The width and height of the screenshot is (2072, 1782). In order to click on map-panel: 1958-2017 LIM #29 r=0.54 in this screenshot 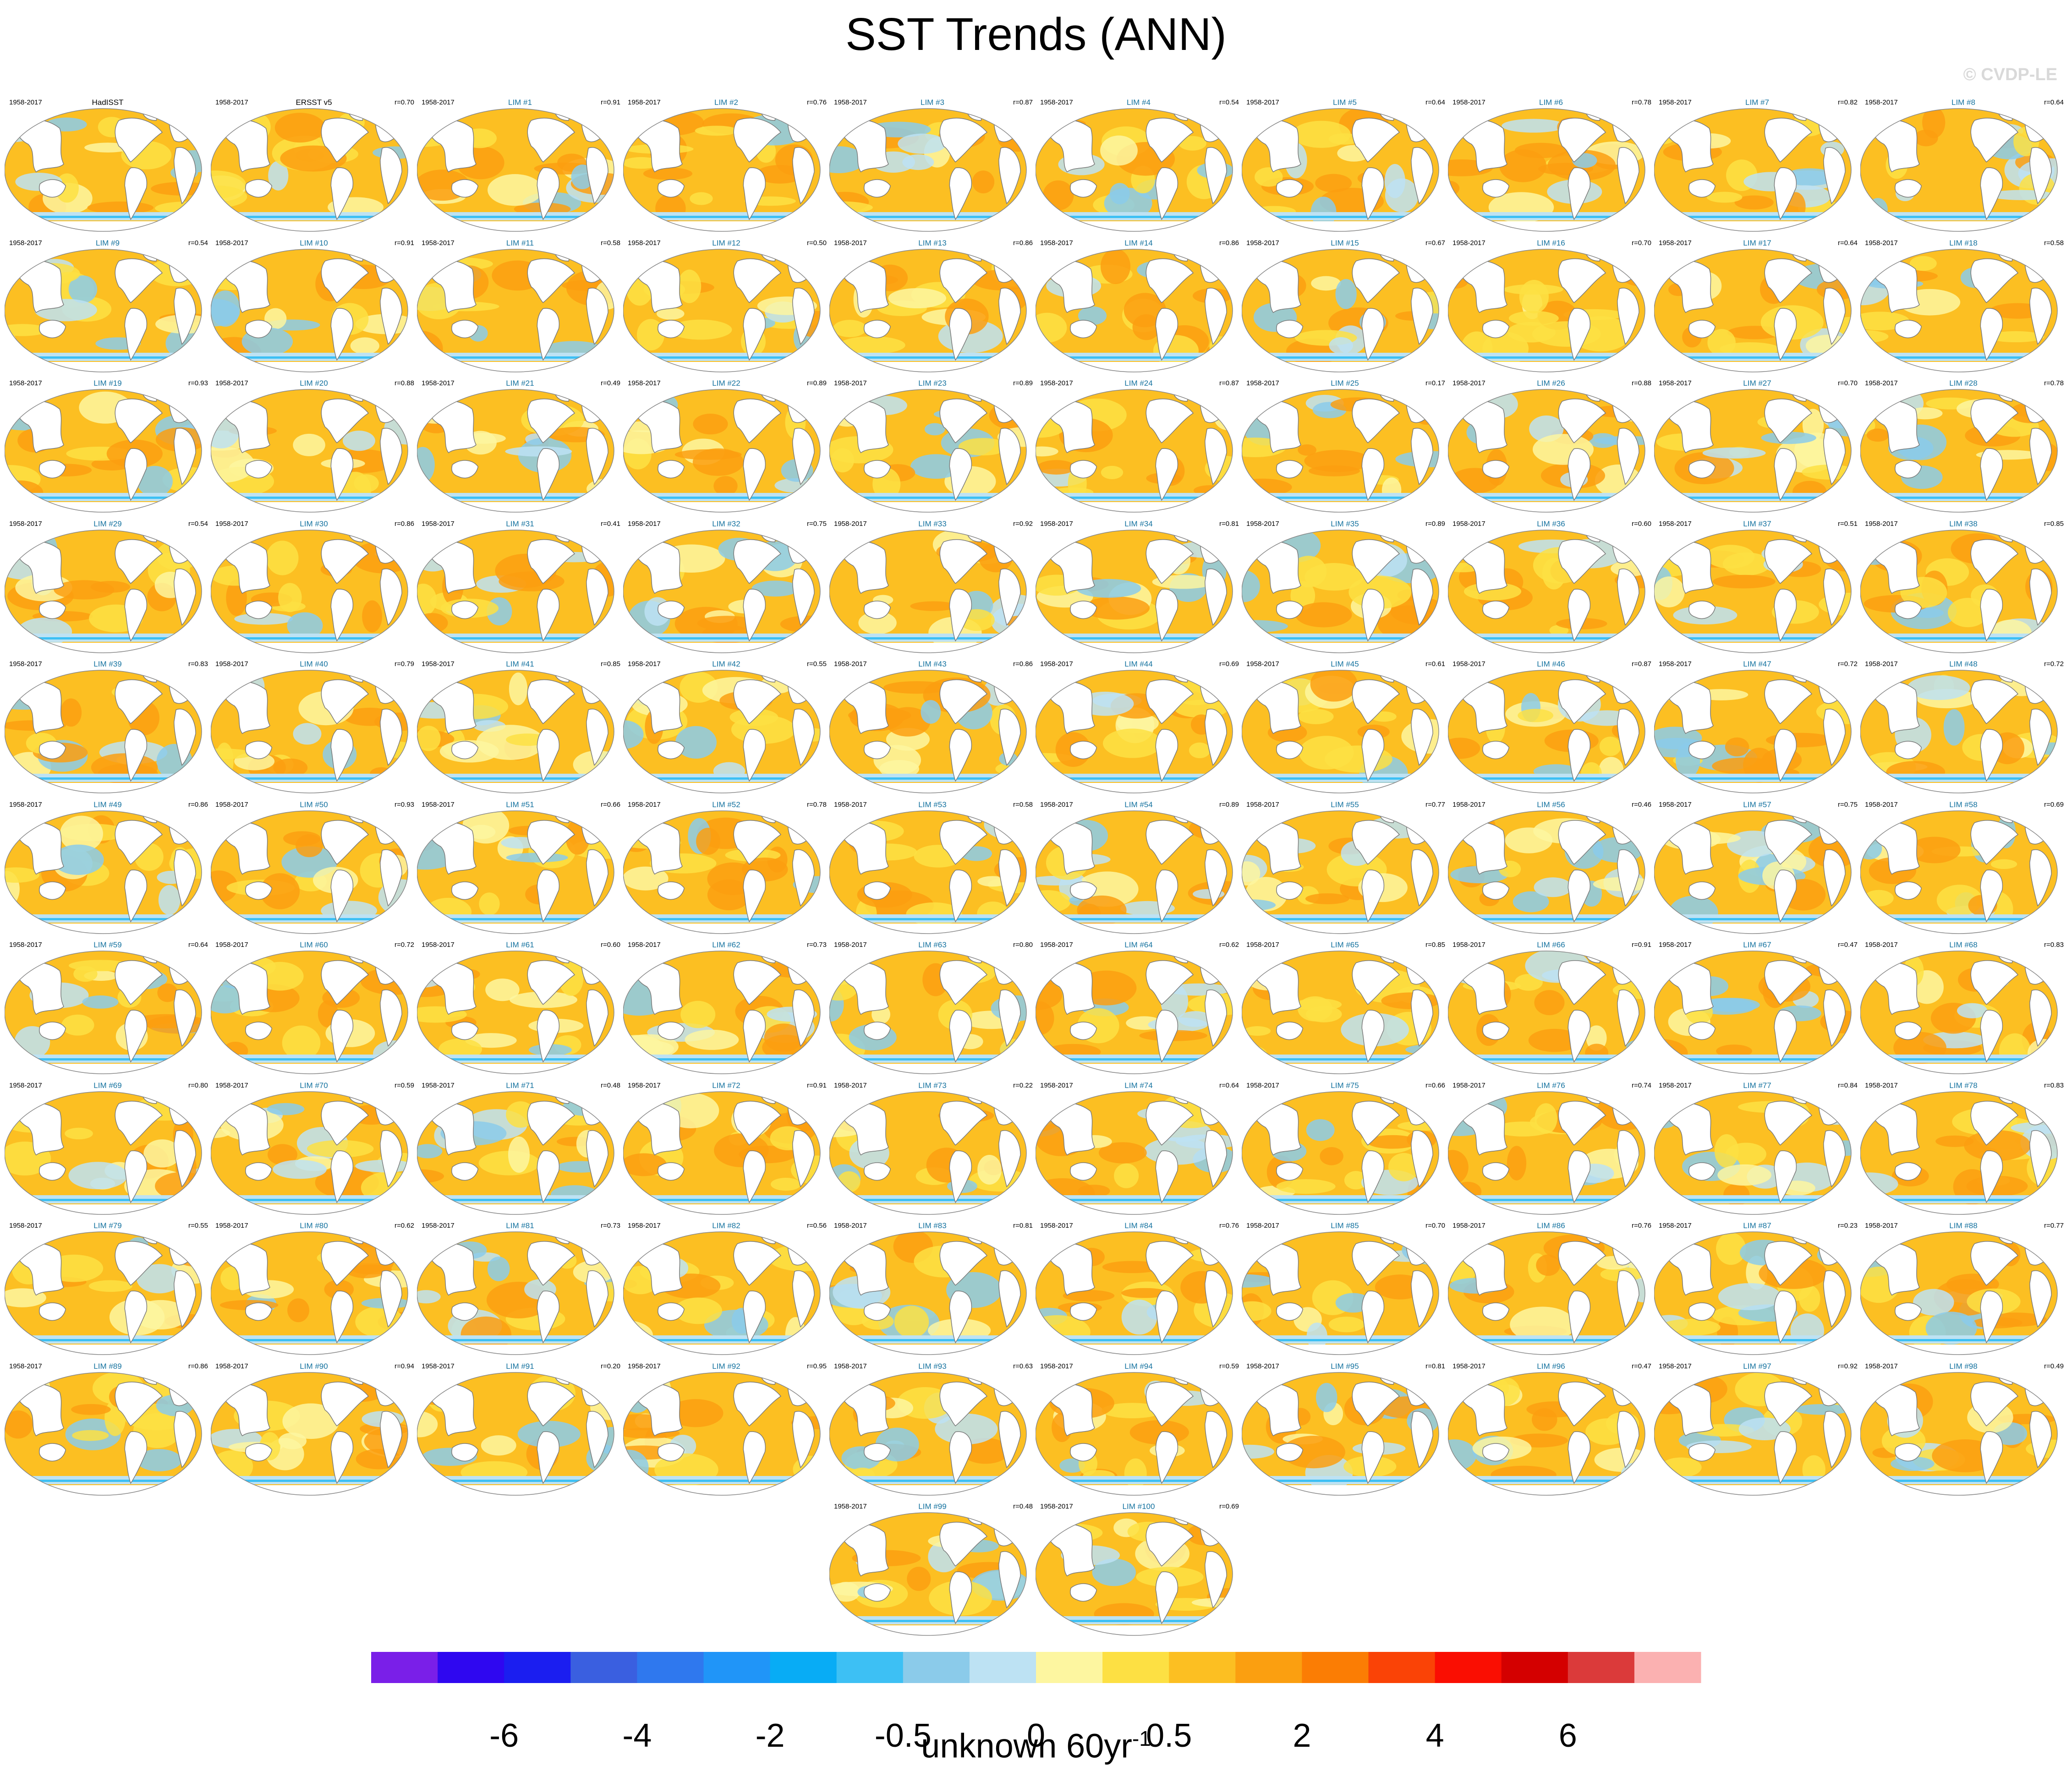, I will do `click(108, 588)`.